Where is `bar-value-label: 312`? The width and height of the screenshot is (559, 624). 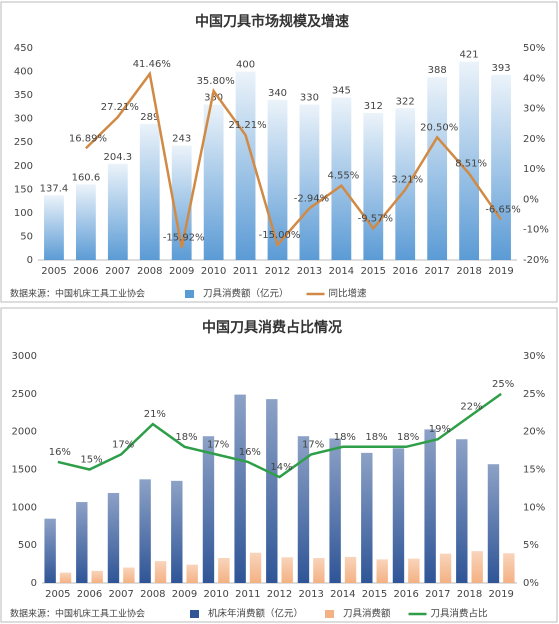
bar-value-label: 312 is located at coordinates (373, 106).